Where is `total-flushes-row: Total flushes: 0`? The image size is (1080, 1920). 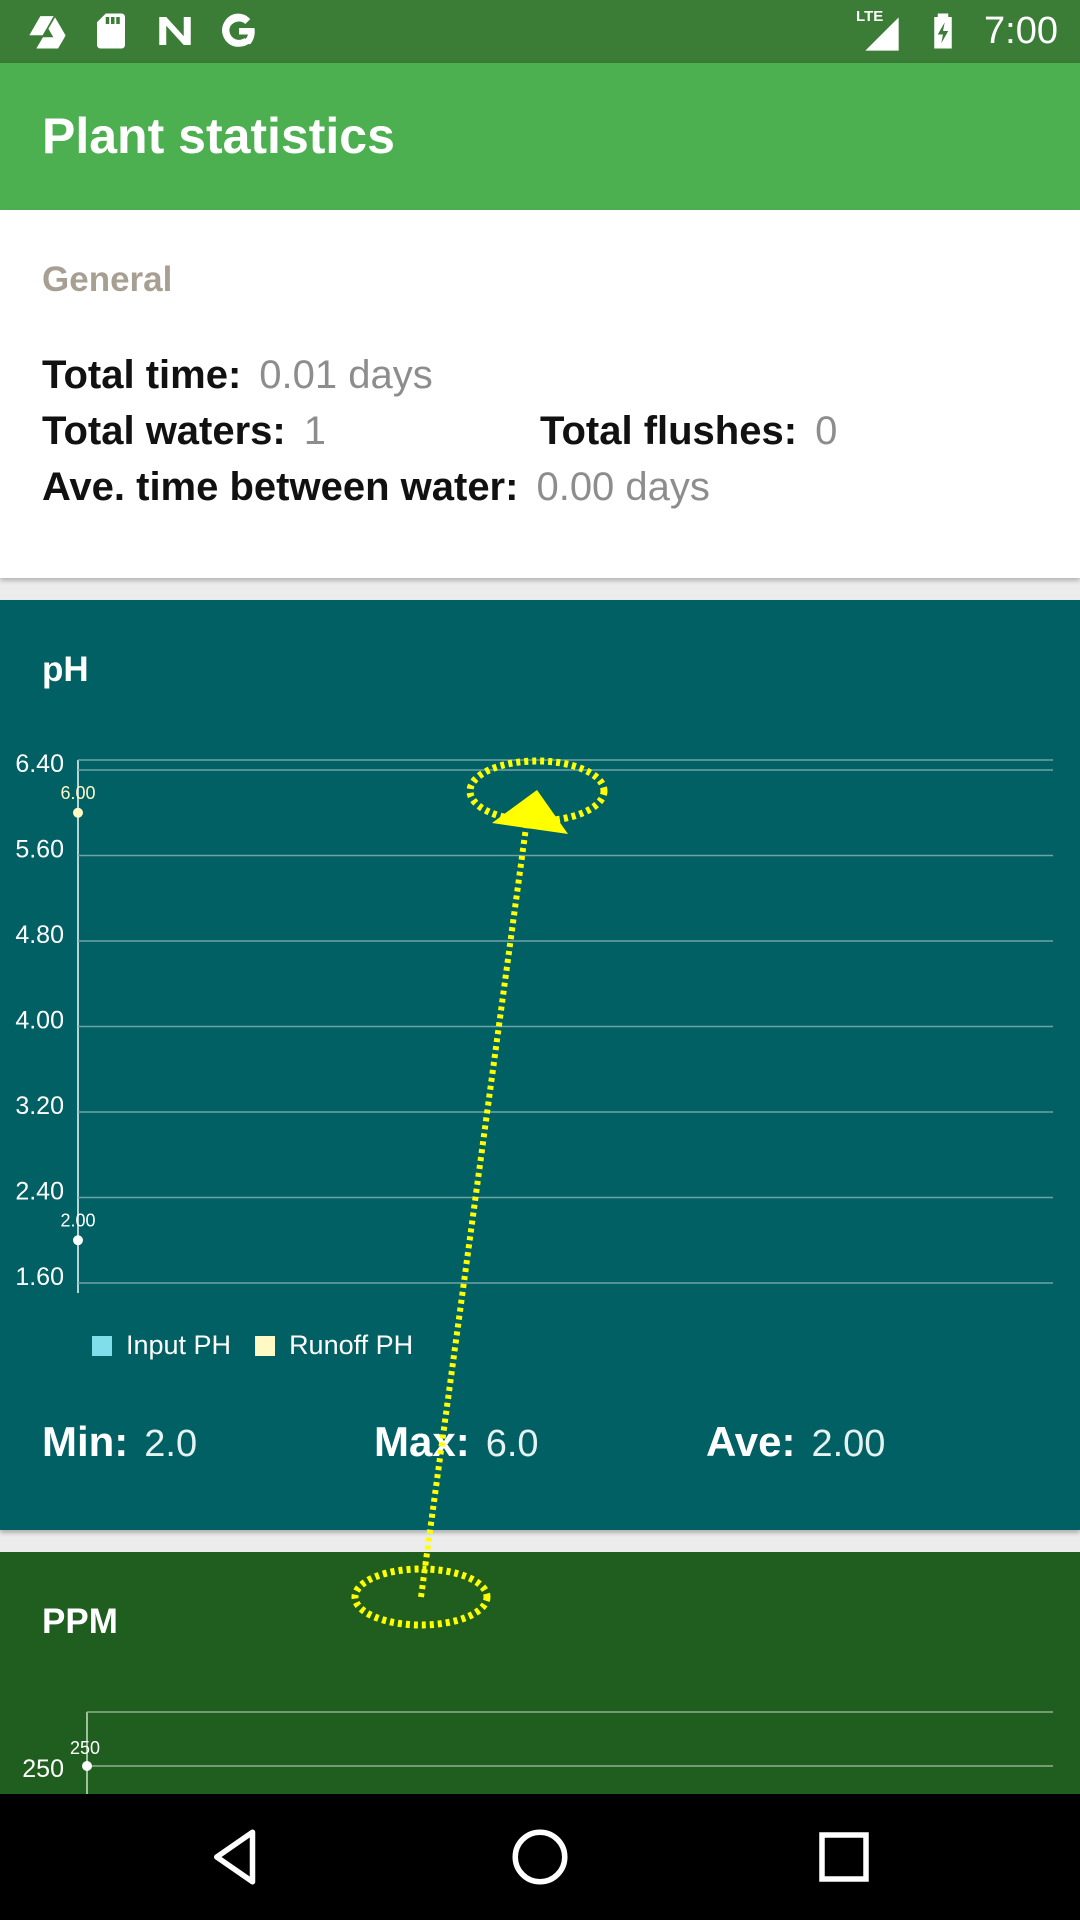 total-flushes-row: Total flushes: 0 is located at coordinates (688, 431).